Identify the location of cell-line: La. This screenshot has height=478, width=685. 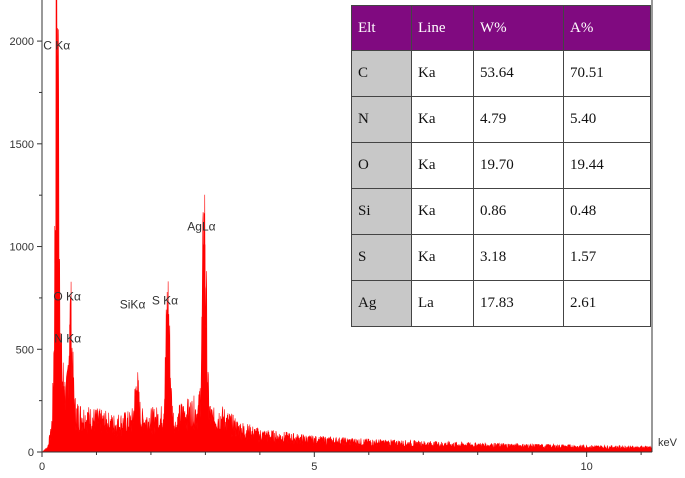
(442, 303).